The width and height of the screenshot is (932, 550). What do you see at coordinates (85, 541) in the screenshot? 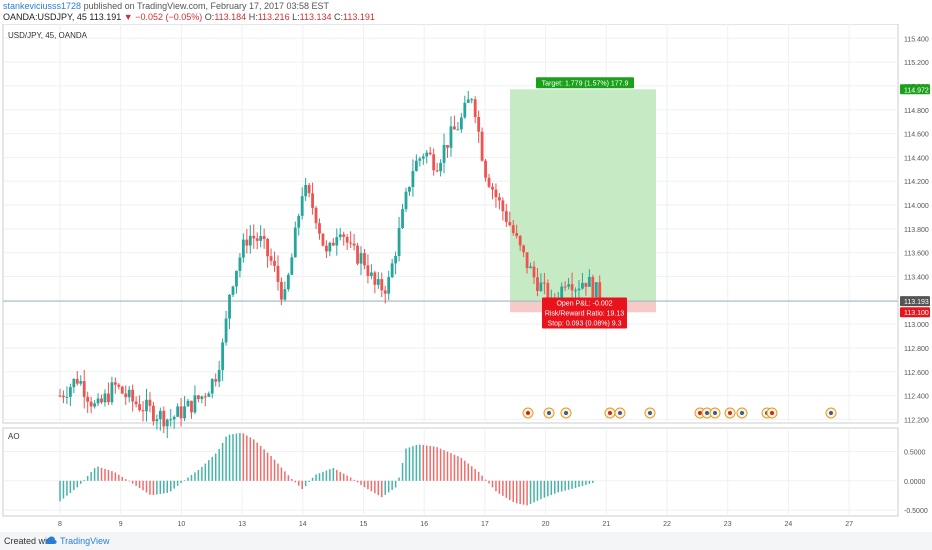
I see `tradingview-link: TradingView` at bounding box center [85, 541].